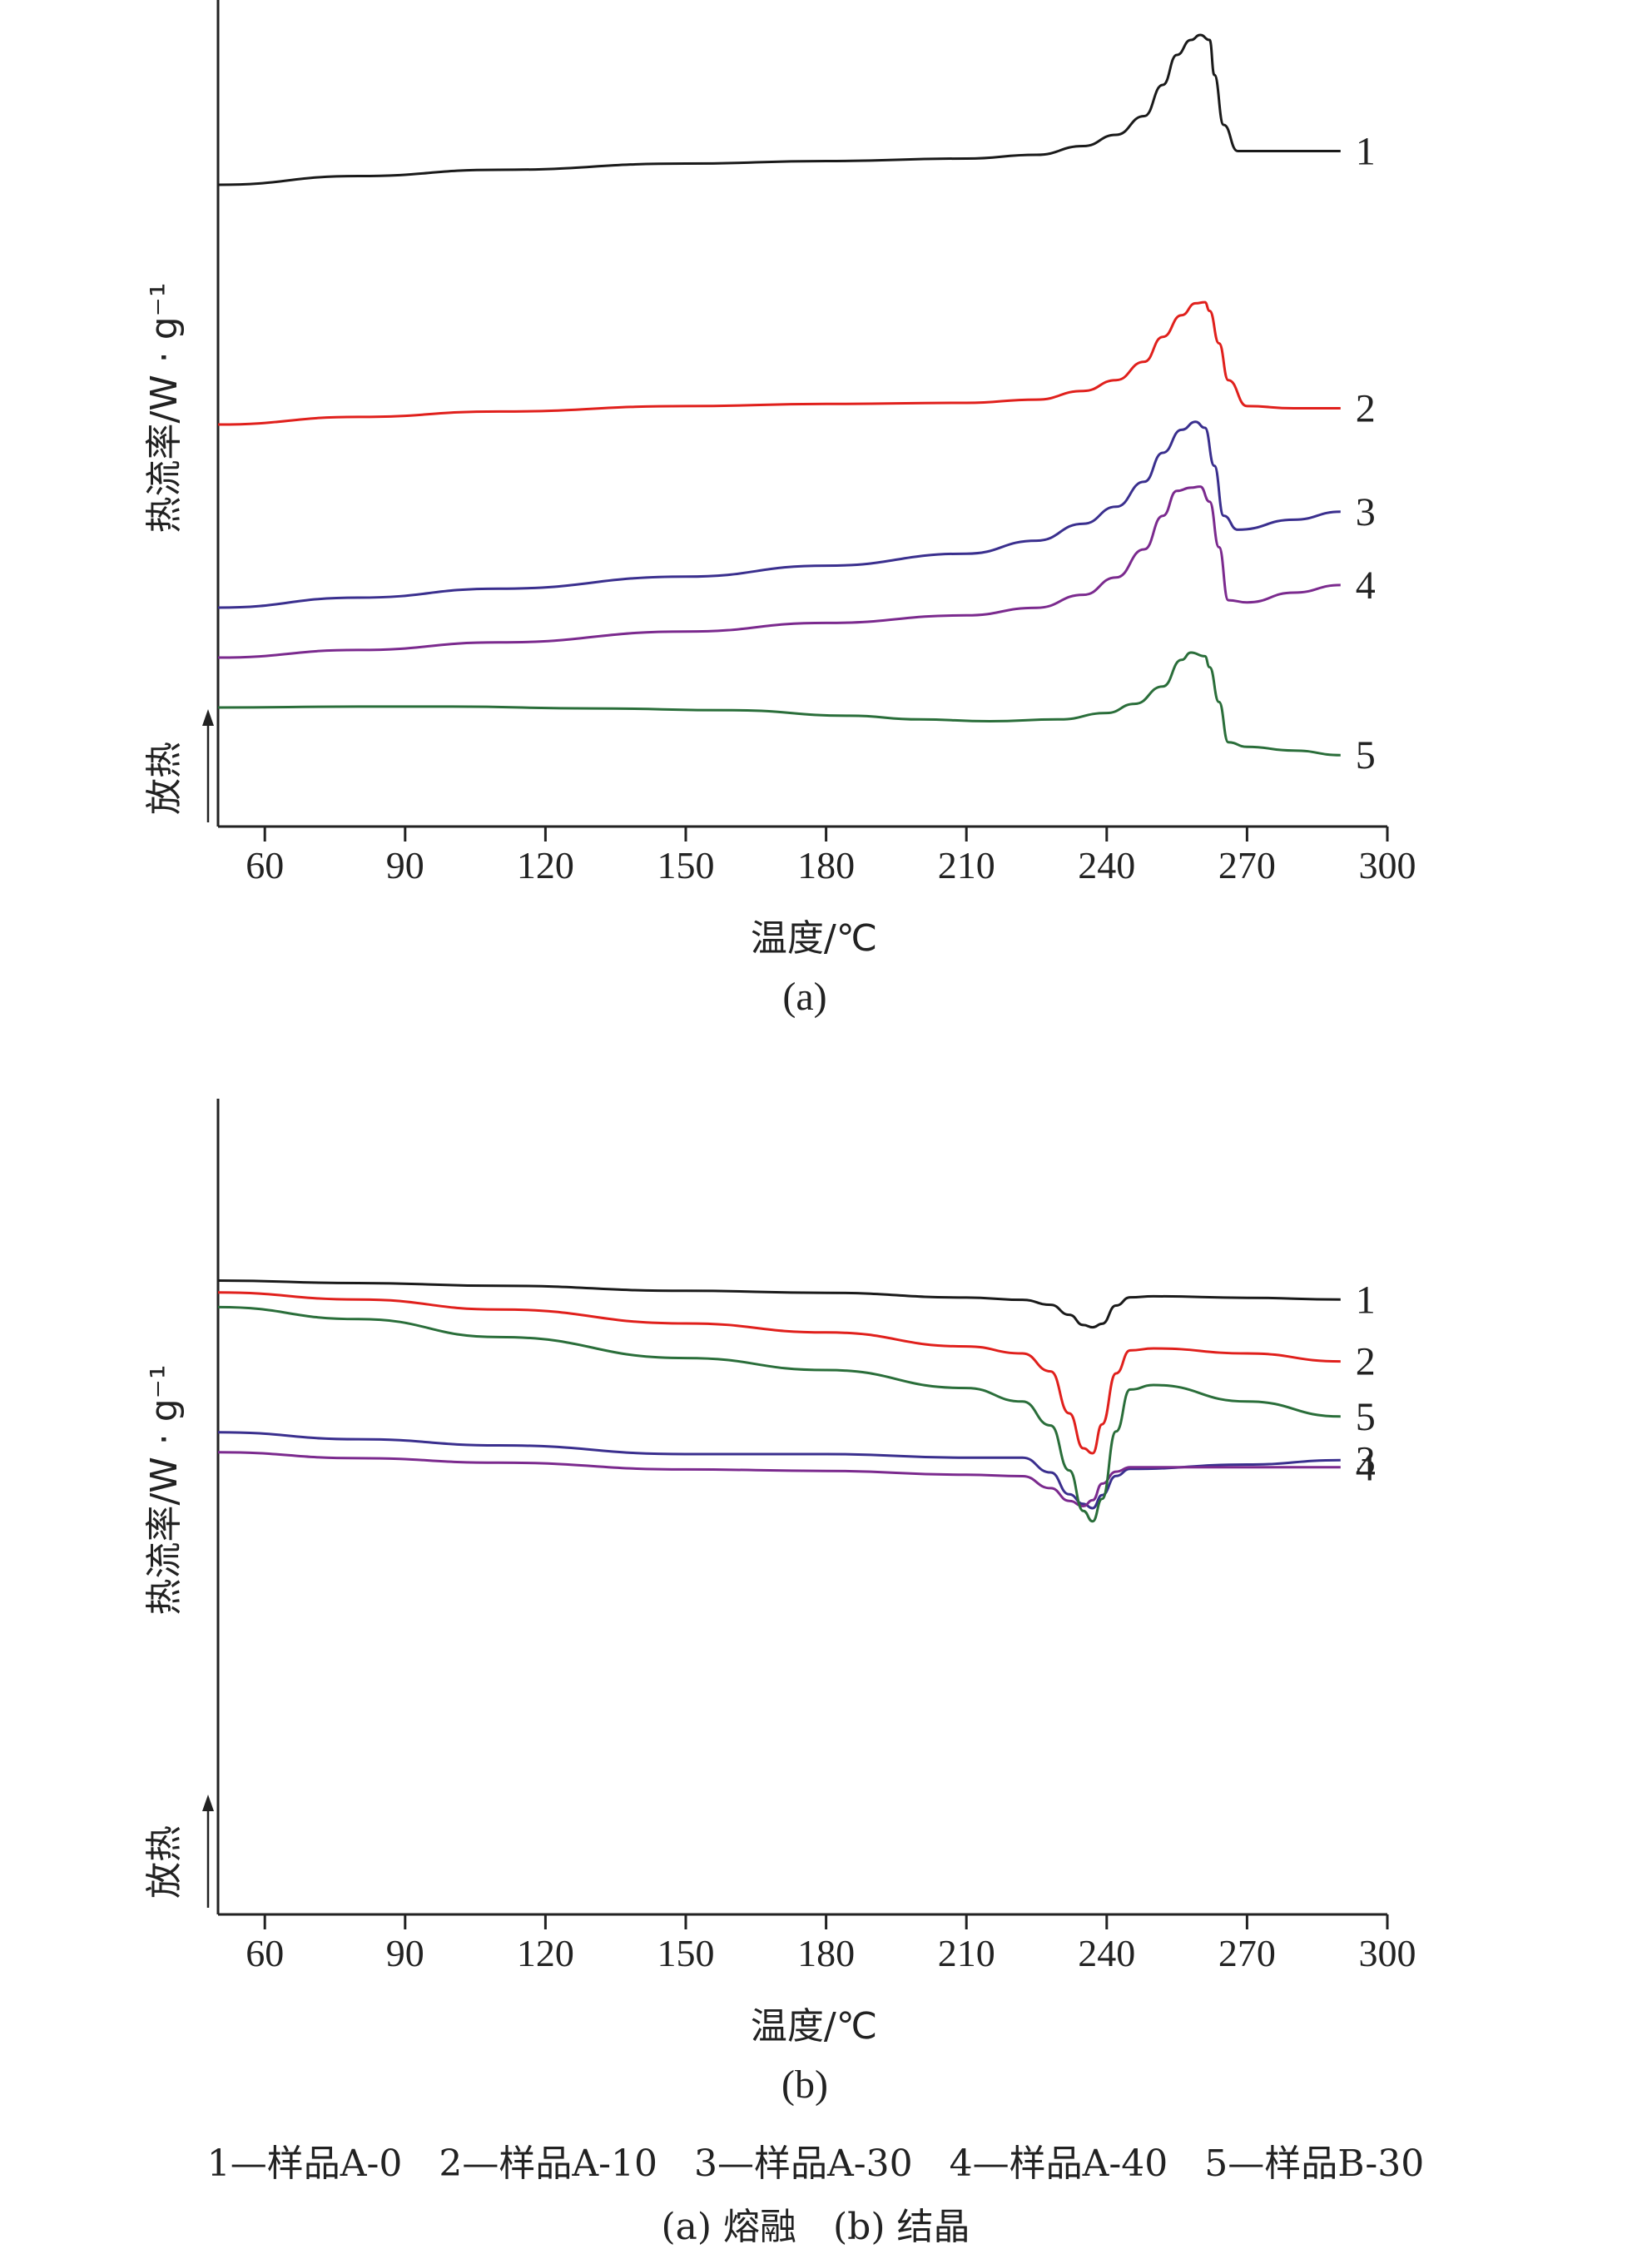  I want to click on curves-b, so click(779, 1401).